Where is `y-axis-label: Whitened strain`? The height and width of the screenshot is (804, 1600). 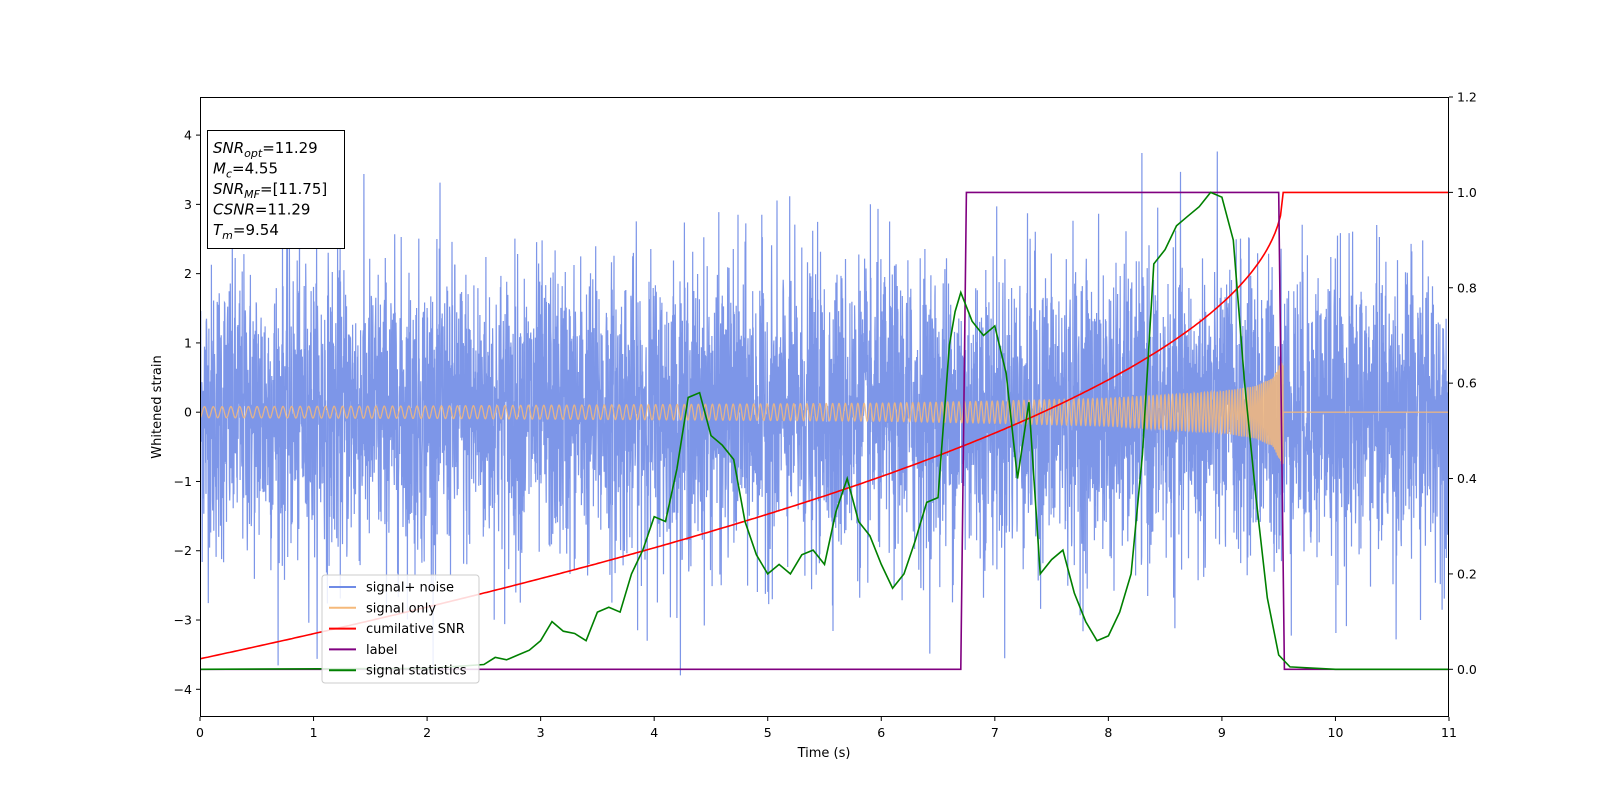 y-axis-label: Whitened strain is located at coordinates (157, 406).